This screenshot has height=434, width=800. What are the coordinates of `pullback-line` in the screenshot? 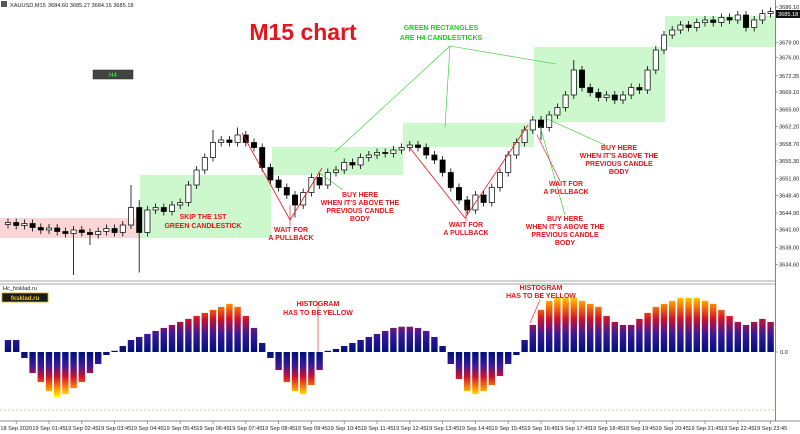 It's located at (469, 171).